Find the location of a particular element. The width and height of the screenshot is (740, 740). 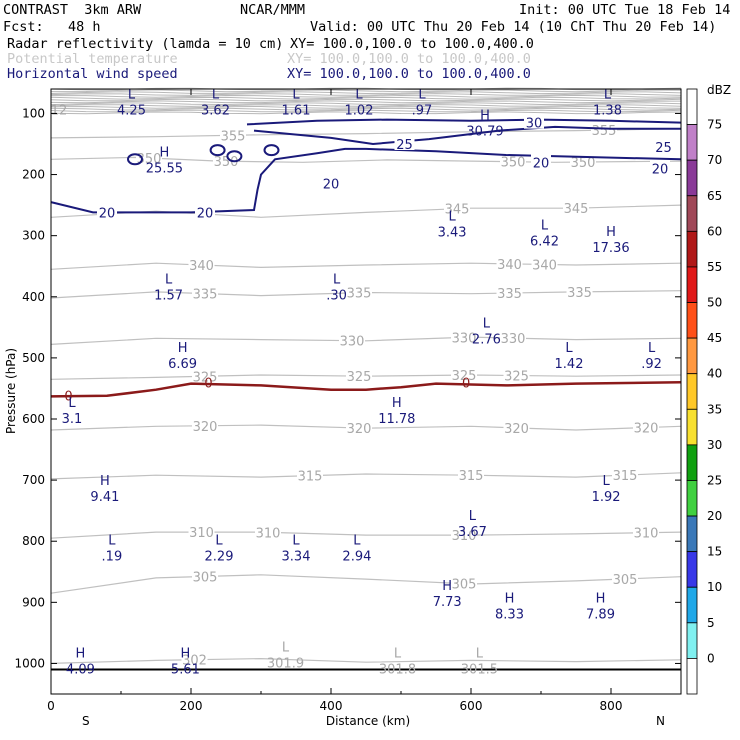

isentrope-label-325: 325 is located at coordinates (359, 377).